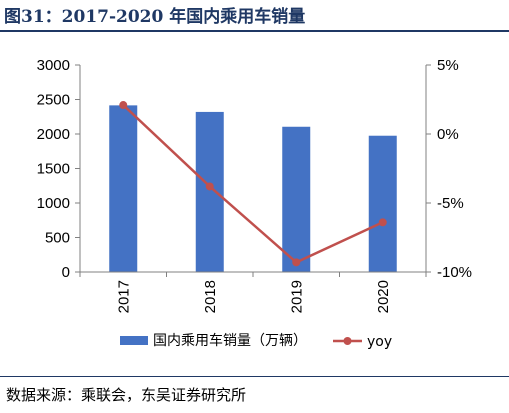 The width and height of the screenshot is (509, 413). I want to click on bar-2020, so click(382, 203).